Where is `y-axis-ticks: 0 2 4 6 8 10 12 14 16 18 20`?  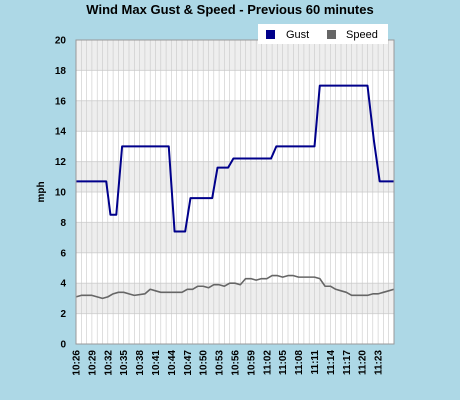 y-axis-ticks: 0 2 4 6 8 10 12 14 16 18 20 is located at coordinates (61, 193).